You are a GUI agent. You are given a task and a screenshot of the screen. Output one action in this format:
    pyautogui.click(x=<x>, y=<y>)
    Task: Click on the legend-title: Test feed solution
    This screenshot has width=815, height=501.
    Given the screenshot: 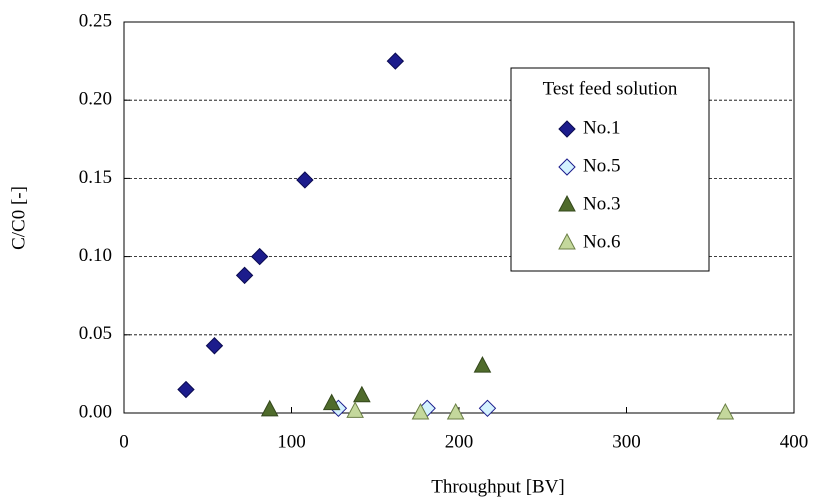 What is the action you would take?
    pyautogui.click(x=610, y=88)
    